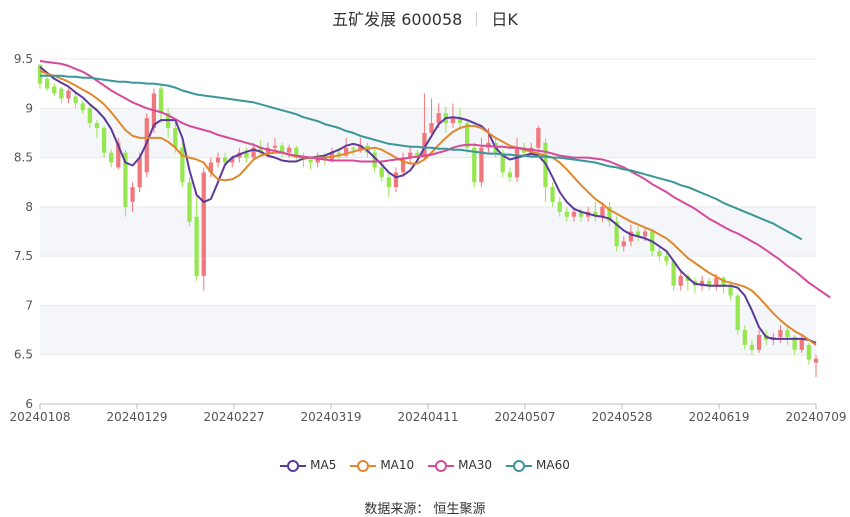 Image resolution: width=850 pixels, height=517 pixels. What do you see at coordinates (460, 465) in the screenshot?
I see `legend-item-ma30: MA30` at bounding box center [460, 465].